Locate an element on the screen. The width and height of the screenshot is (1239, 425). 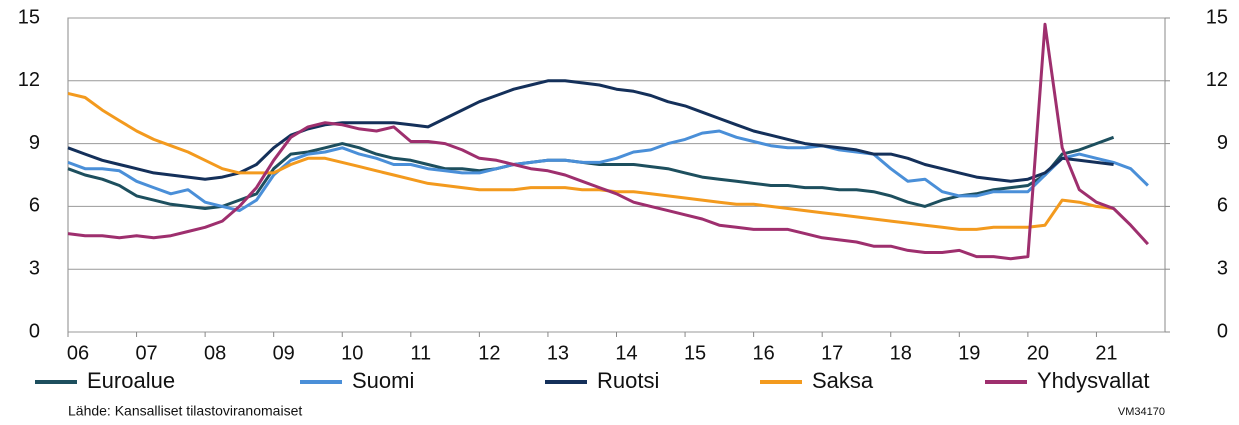
x-tick-label: 10 is located at coordinates (352, 353).